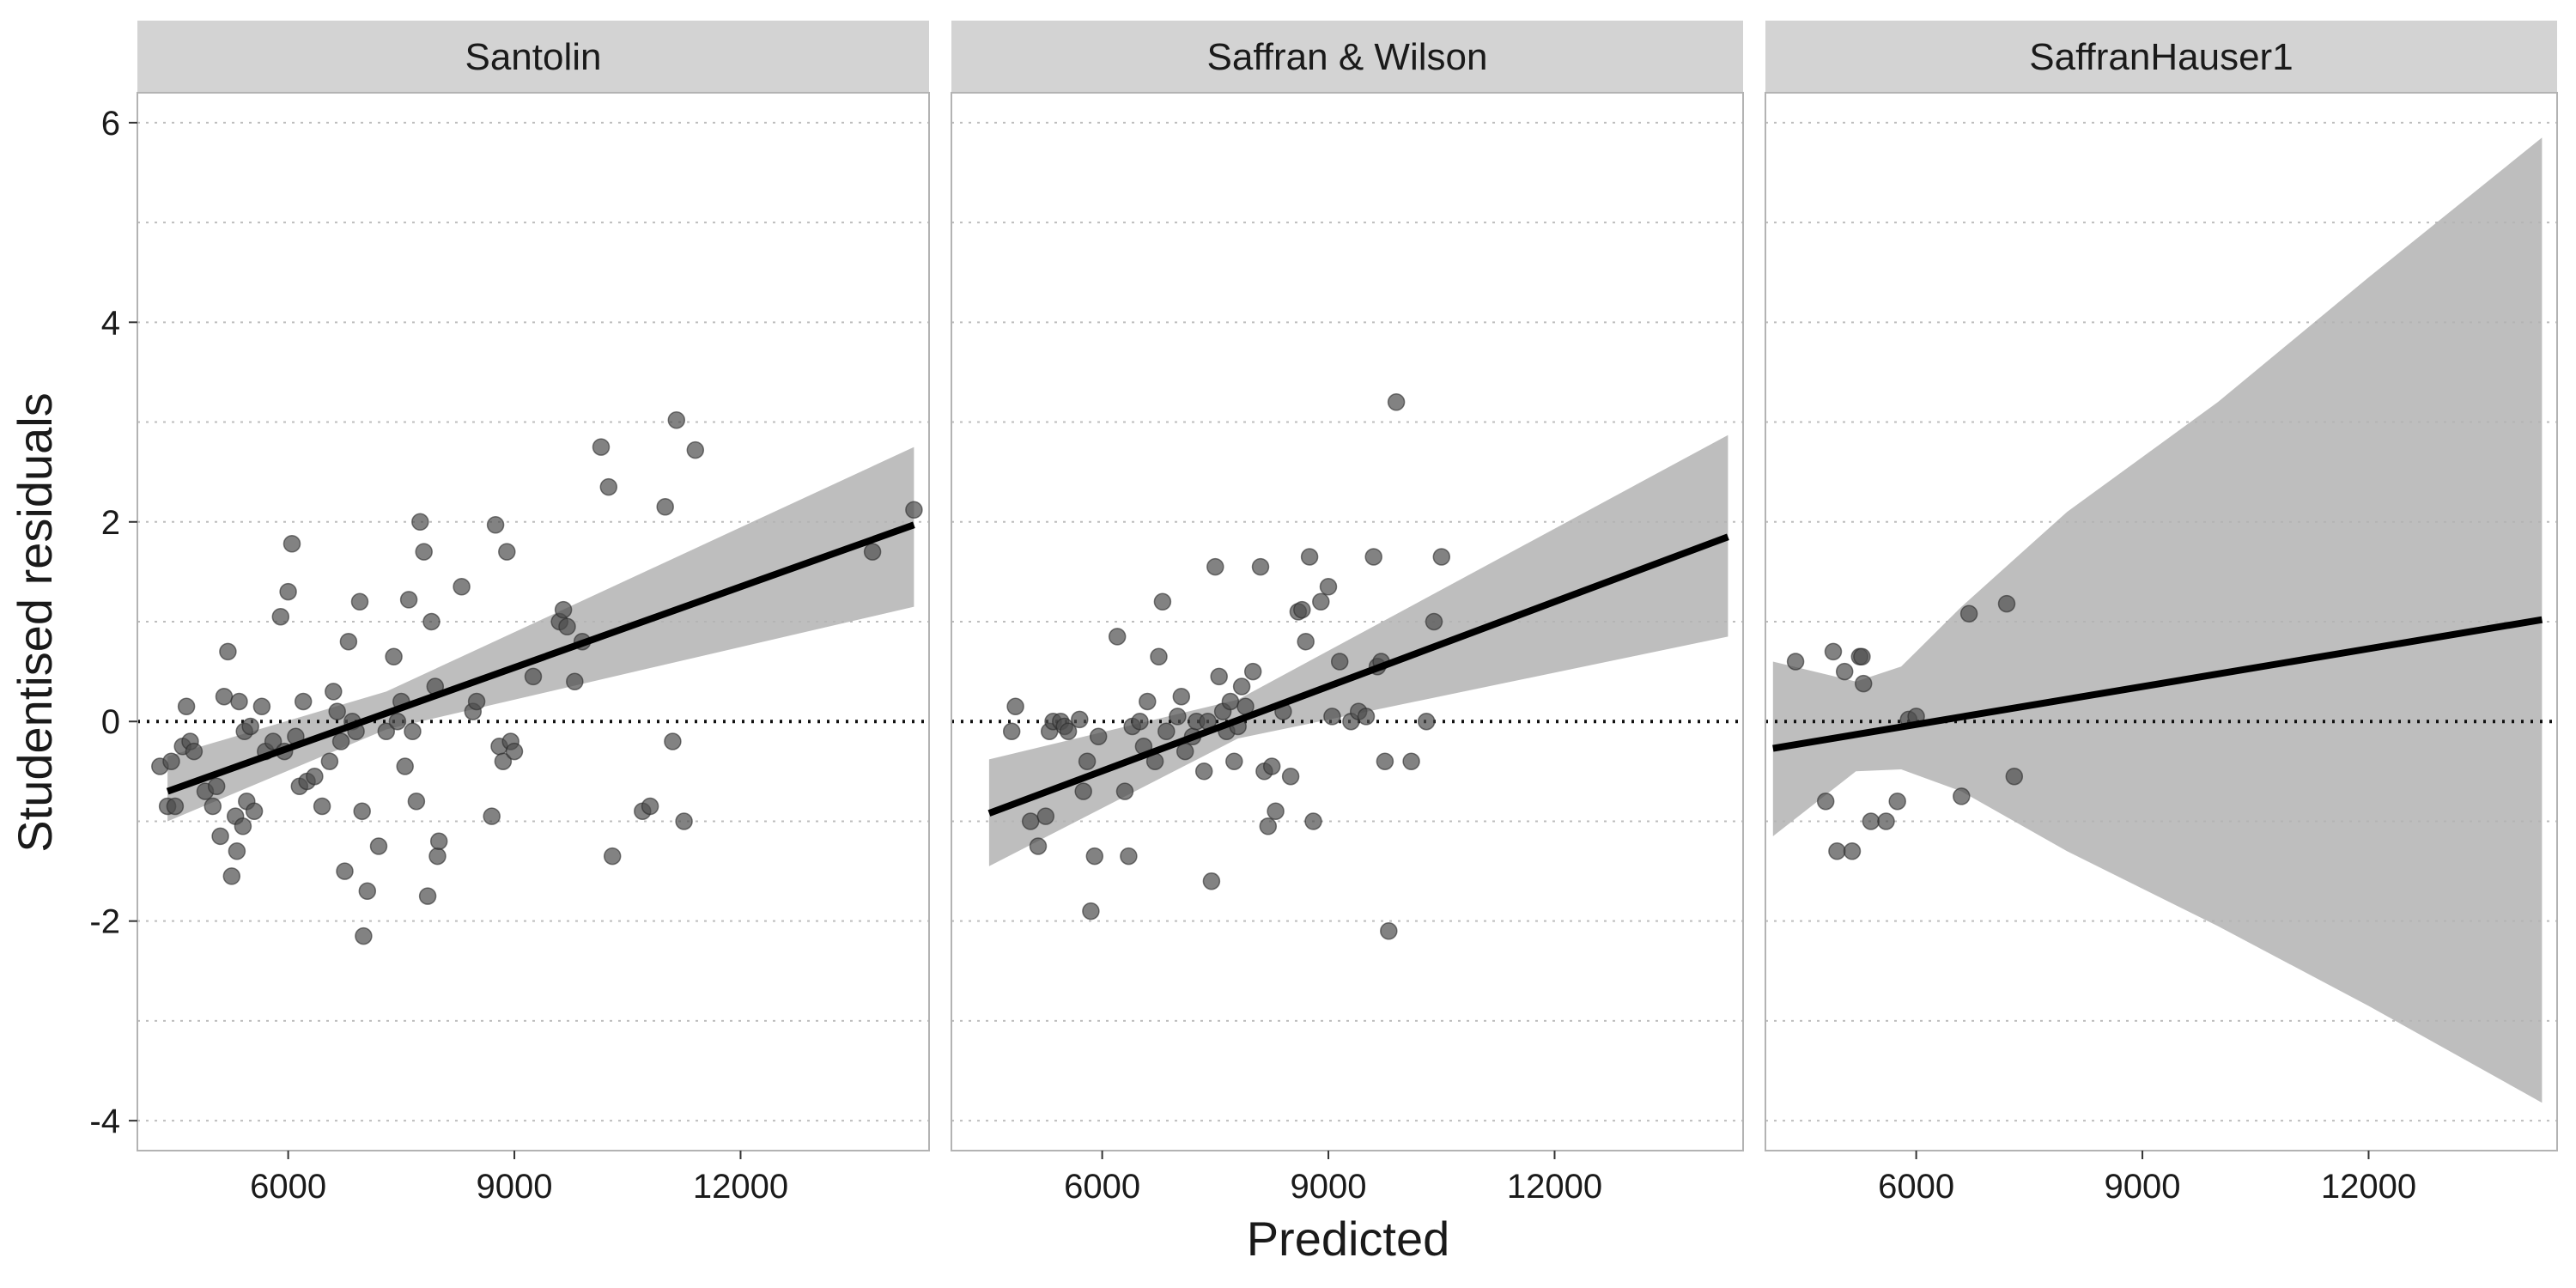  I want to click on facet-title: Saffran & Wilson, so click(1347, 57).